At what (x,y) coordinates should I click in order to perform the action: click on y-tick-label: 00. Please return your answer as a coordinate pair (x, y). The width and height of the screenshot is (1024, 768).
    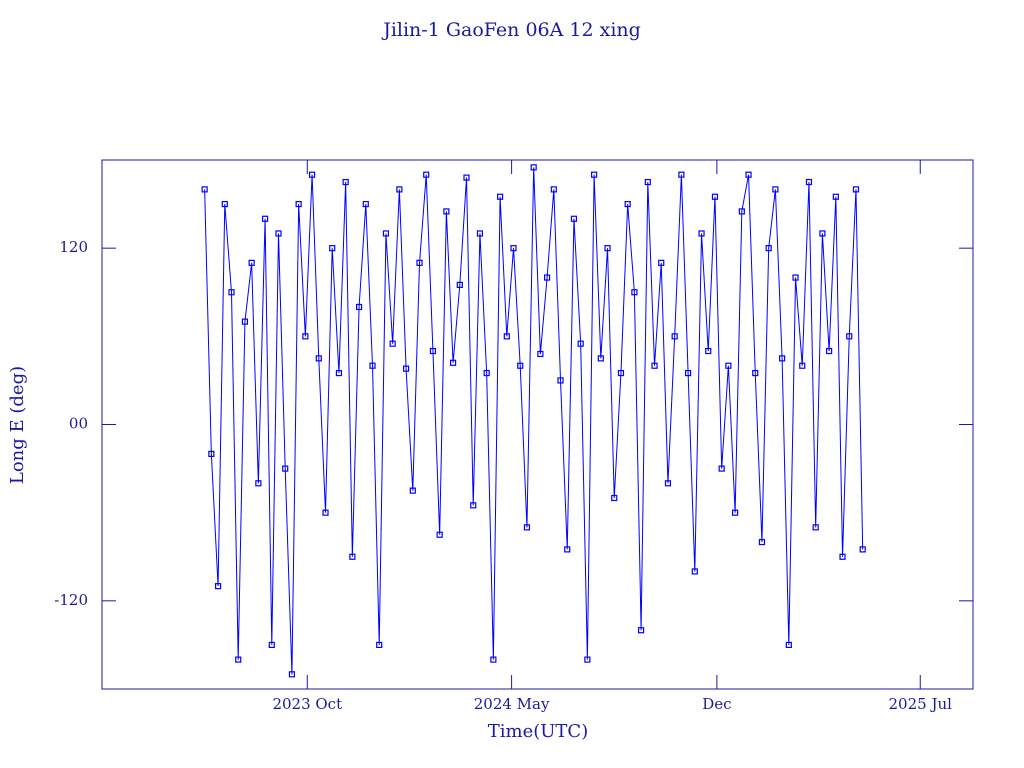
    Looking at the image, I should click on (78, 424).